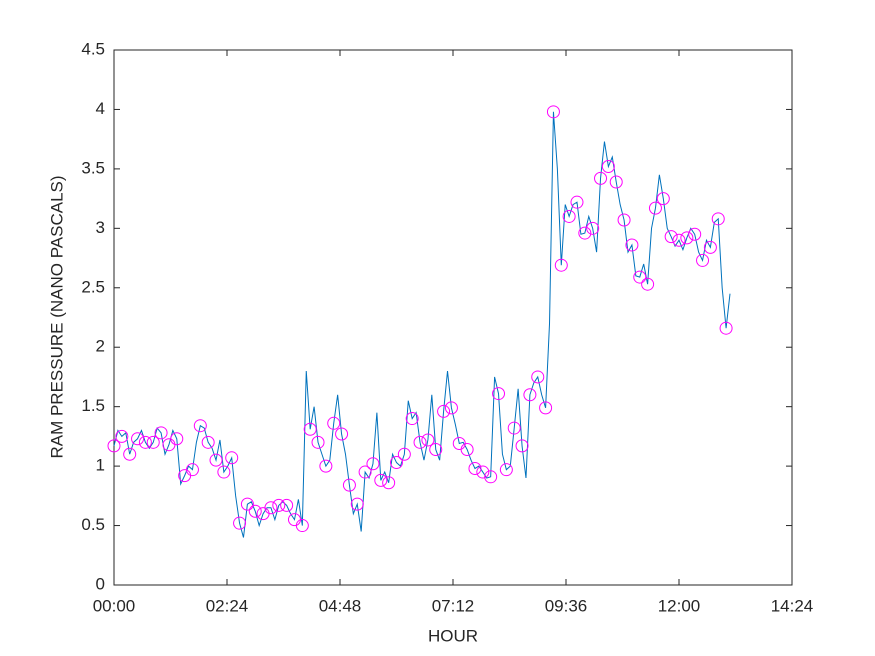 The width and height of the screenshot is (875, 656). I want to click on x-axis-label: HOUR, so click(453, 635).